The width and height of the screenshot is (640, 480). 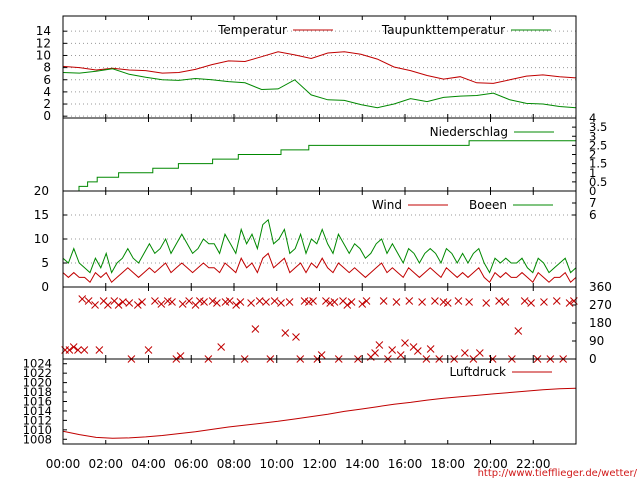 I want to click on precip-series-line, so click(x=319, y=166).